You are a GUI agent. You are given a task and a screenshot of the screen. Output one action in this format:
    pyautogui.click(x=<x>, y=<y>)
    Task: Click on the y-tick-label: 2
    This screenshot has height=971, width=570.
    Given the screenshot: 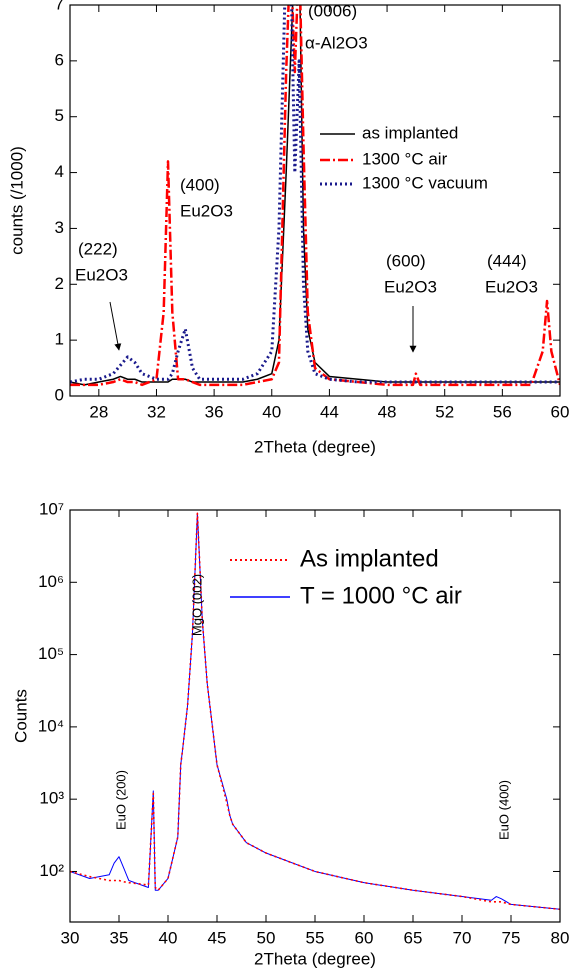 What is the action you would take?
    pyautogui.click(x=59, y=283)
    